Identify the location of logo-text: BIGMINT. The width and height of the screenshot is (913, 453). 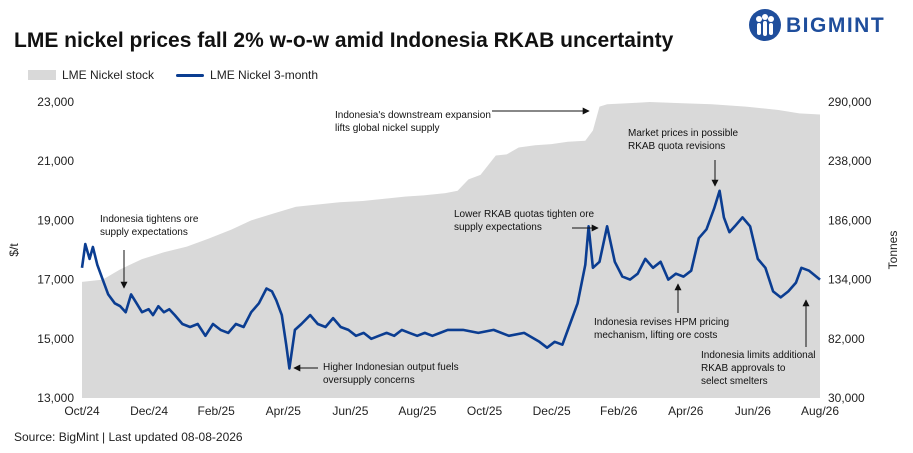
(836, 25).